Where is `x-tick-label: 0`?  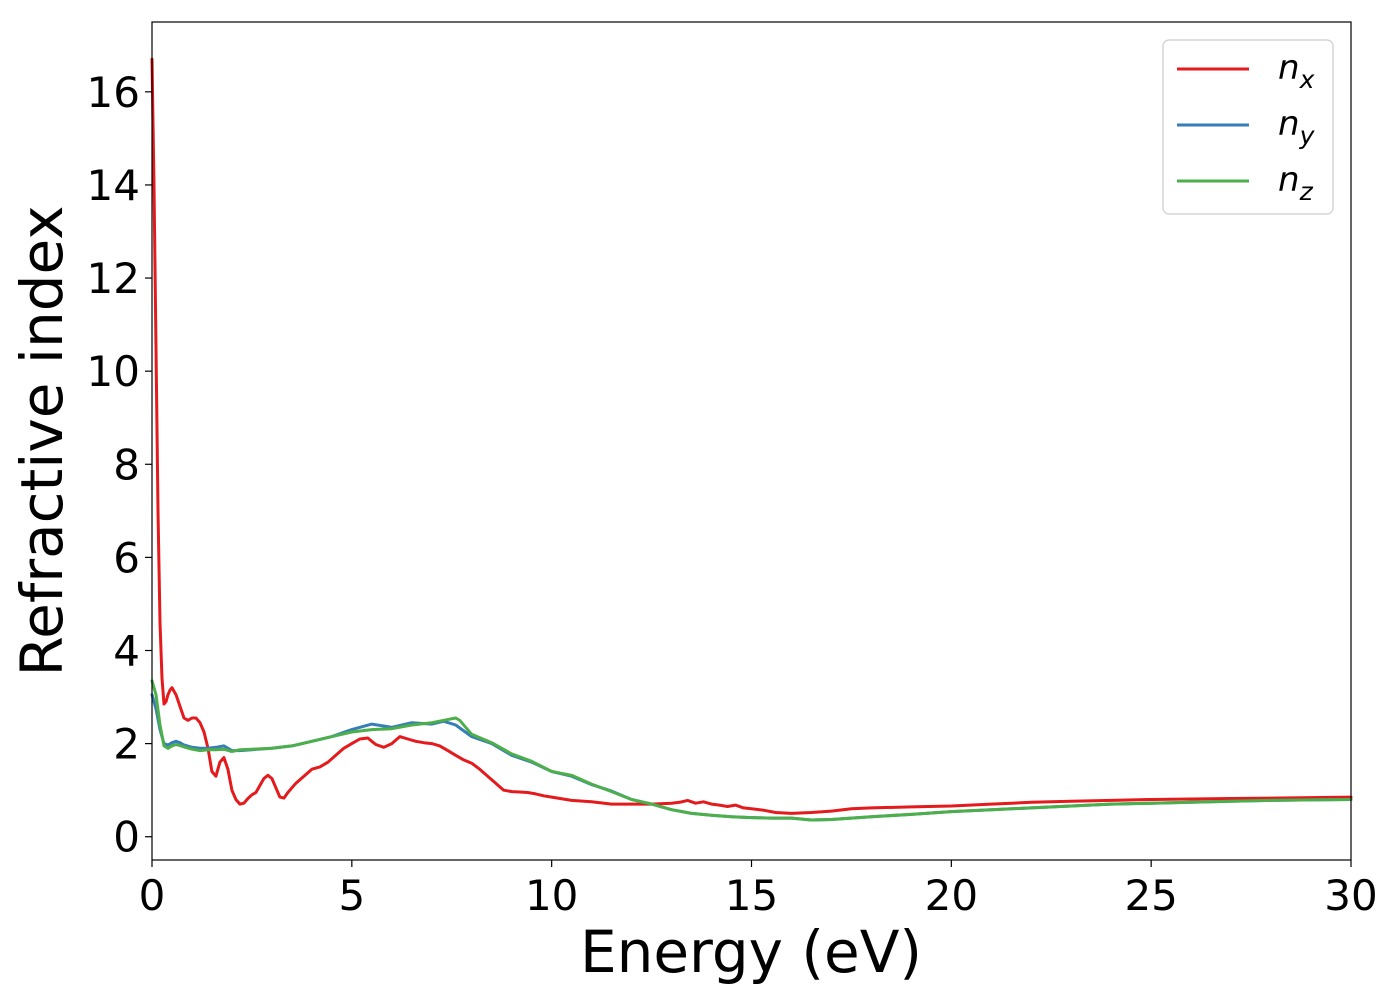
x-tick-label: 0 is located at coordinates (152, 895).